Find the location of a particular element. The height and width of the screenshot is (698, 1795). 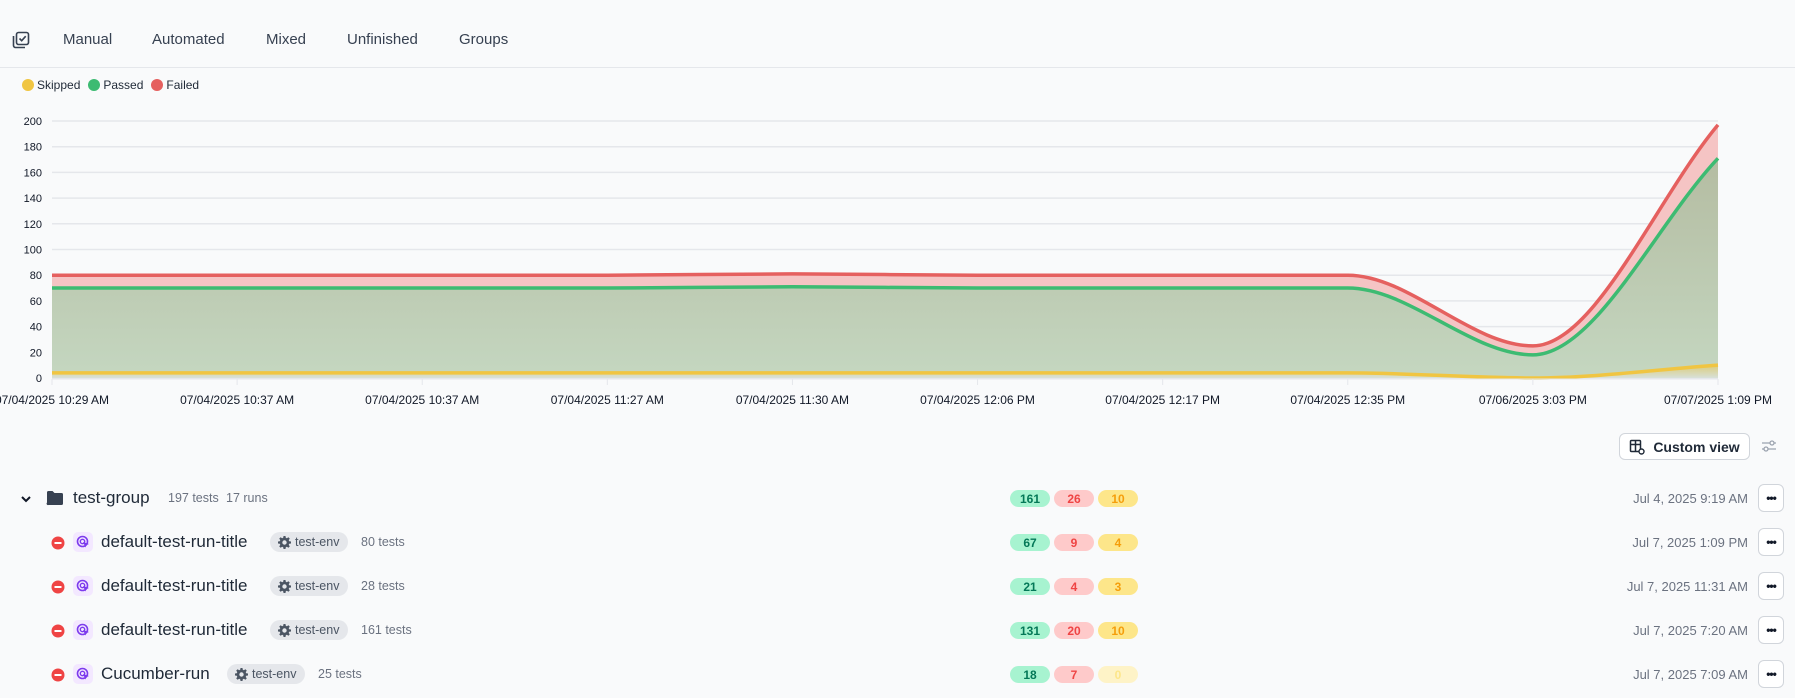

failed-dot-icon is located at coordinates (157, 85).